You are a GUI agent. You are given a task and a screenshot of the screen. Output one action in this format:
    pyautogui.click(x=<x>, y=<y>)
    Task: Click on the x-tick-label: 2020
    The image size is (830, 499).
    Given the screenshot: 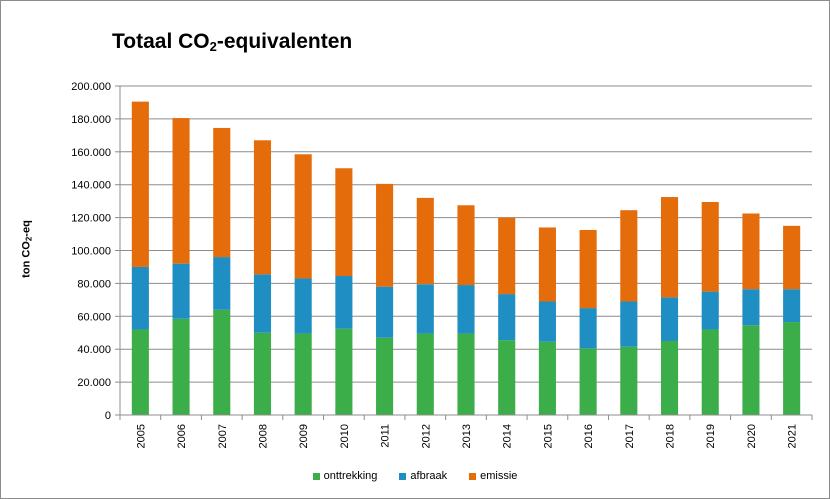 What is the action you would take?
    pyautogui.click(x=752, y=436)
    